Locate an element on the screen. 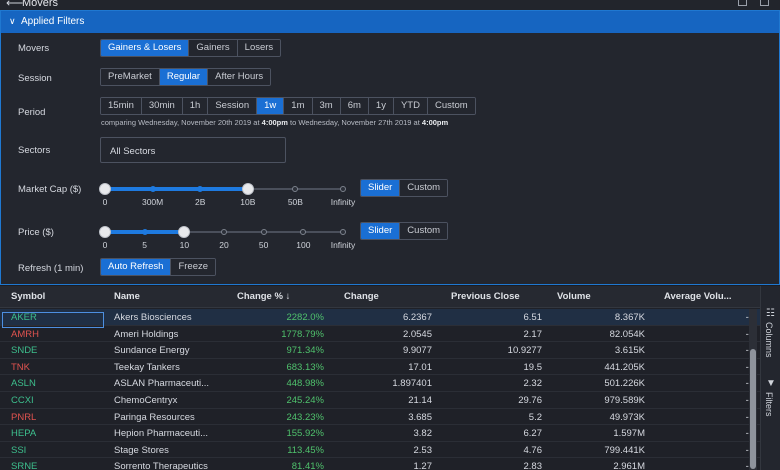  column-header-symbol: Symbol is located at coordinates (28, 296).